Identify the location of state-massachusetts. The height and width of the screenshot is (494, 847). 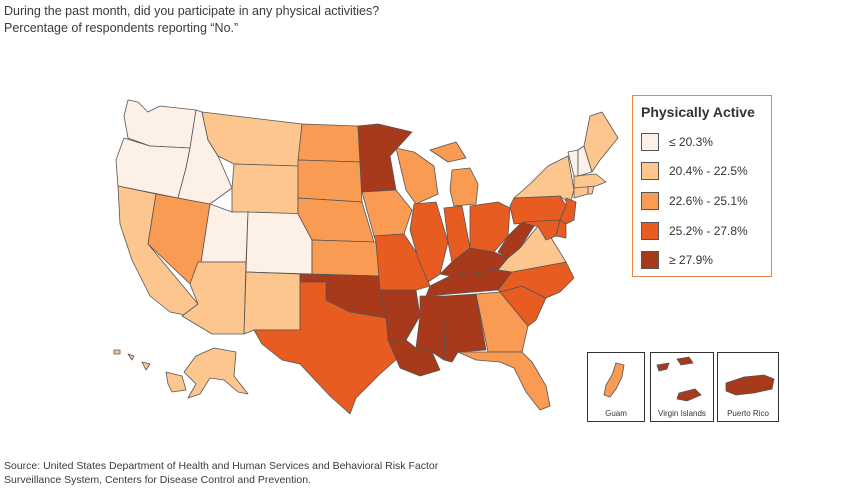
(590, 181).